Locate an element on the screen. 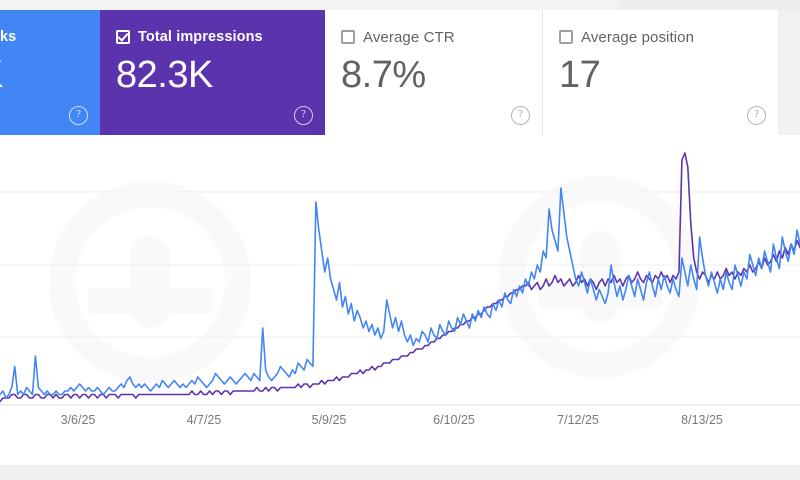 This screenshot has width=800, height=480. metric-label-average-position: Average position is located at coordinates (638, 37).